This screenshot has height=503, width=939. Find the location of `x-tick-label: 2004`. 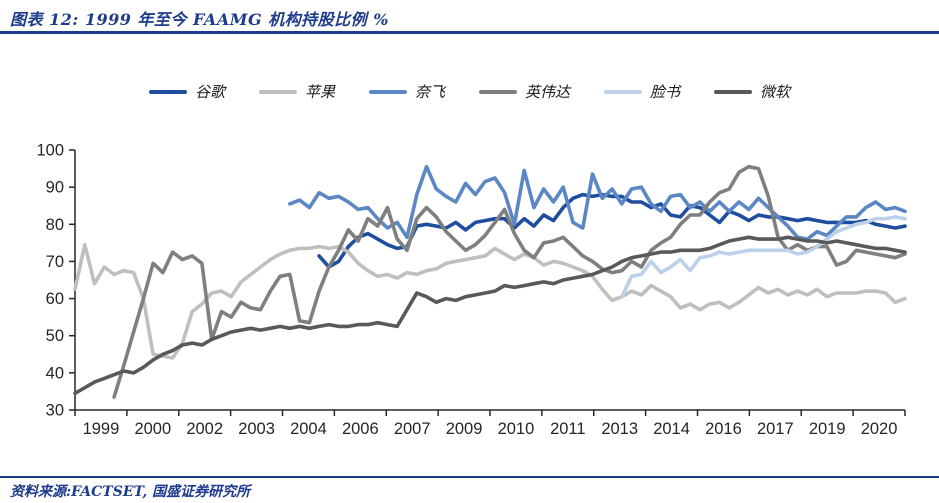

x-tick-label: 2004 is located at coordinates (308, 429).